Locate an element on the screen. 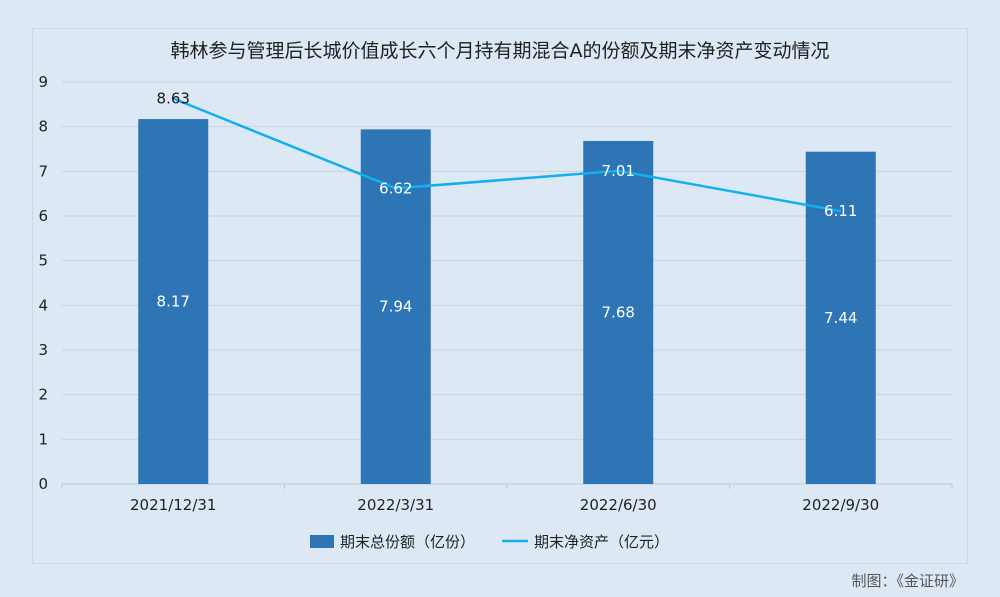 The height and width of the screenshot is (597, 1000). bar-data-label: 7.94 is located at coordinates (395, 307).